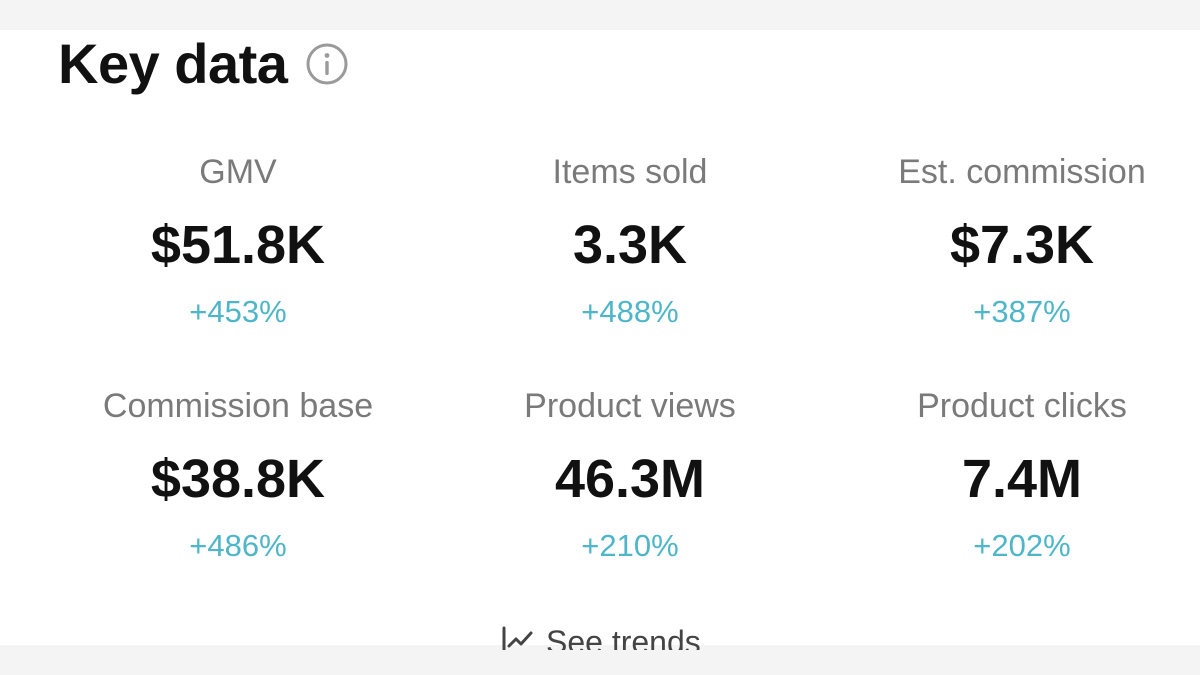  Describe the element at coordinates (1022, 311) in the screenshot. I see `metric-change: +387%` at that location.